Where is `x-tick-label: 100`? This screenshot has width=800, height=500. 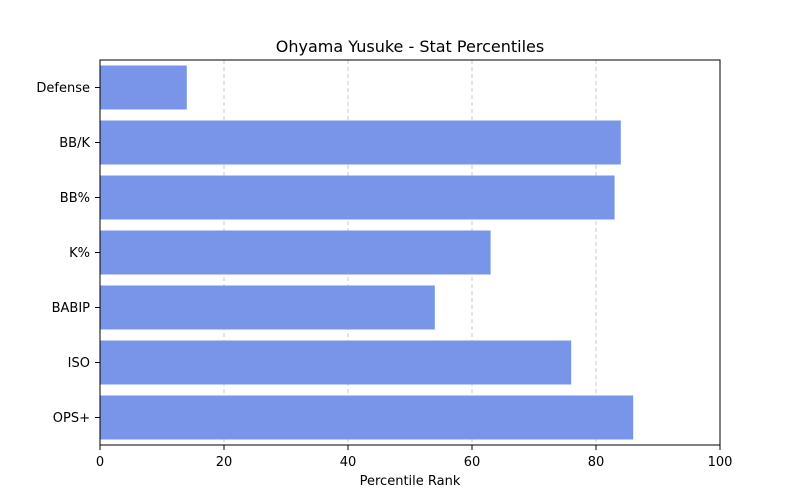 x-tick-label: 100 is located at coordinates (720, 462).